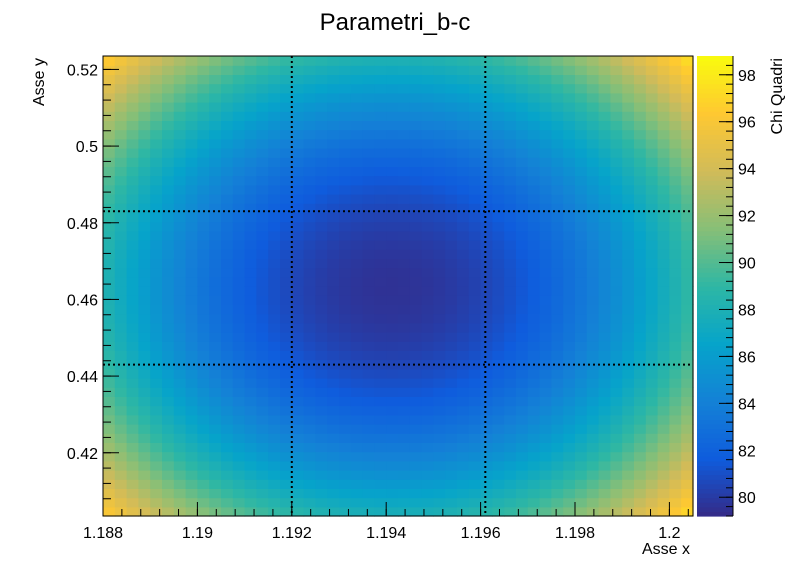 The image size is (796, 577). What do you see at coordinates (747, 170) in the screenshot?
I see `z-tick-label: 94` at bounding box center [747, 170].